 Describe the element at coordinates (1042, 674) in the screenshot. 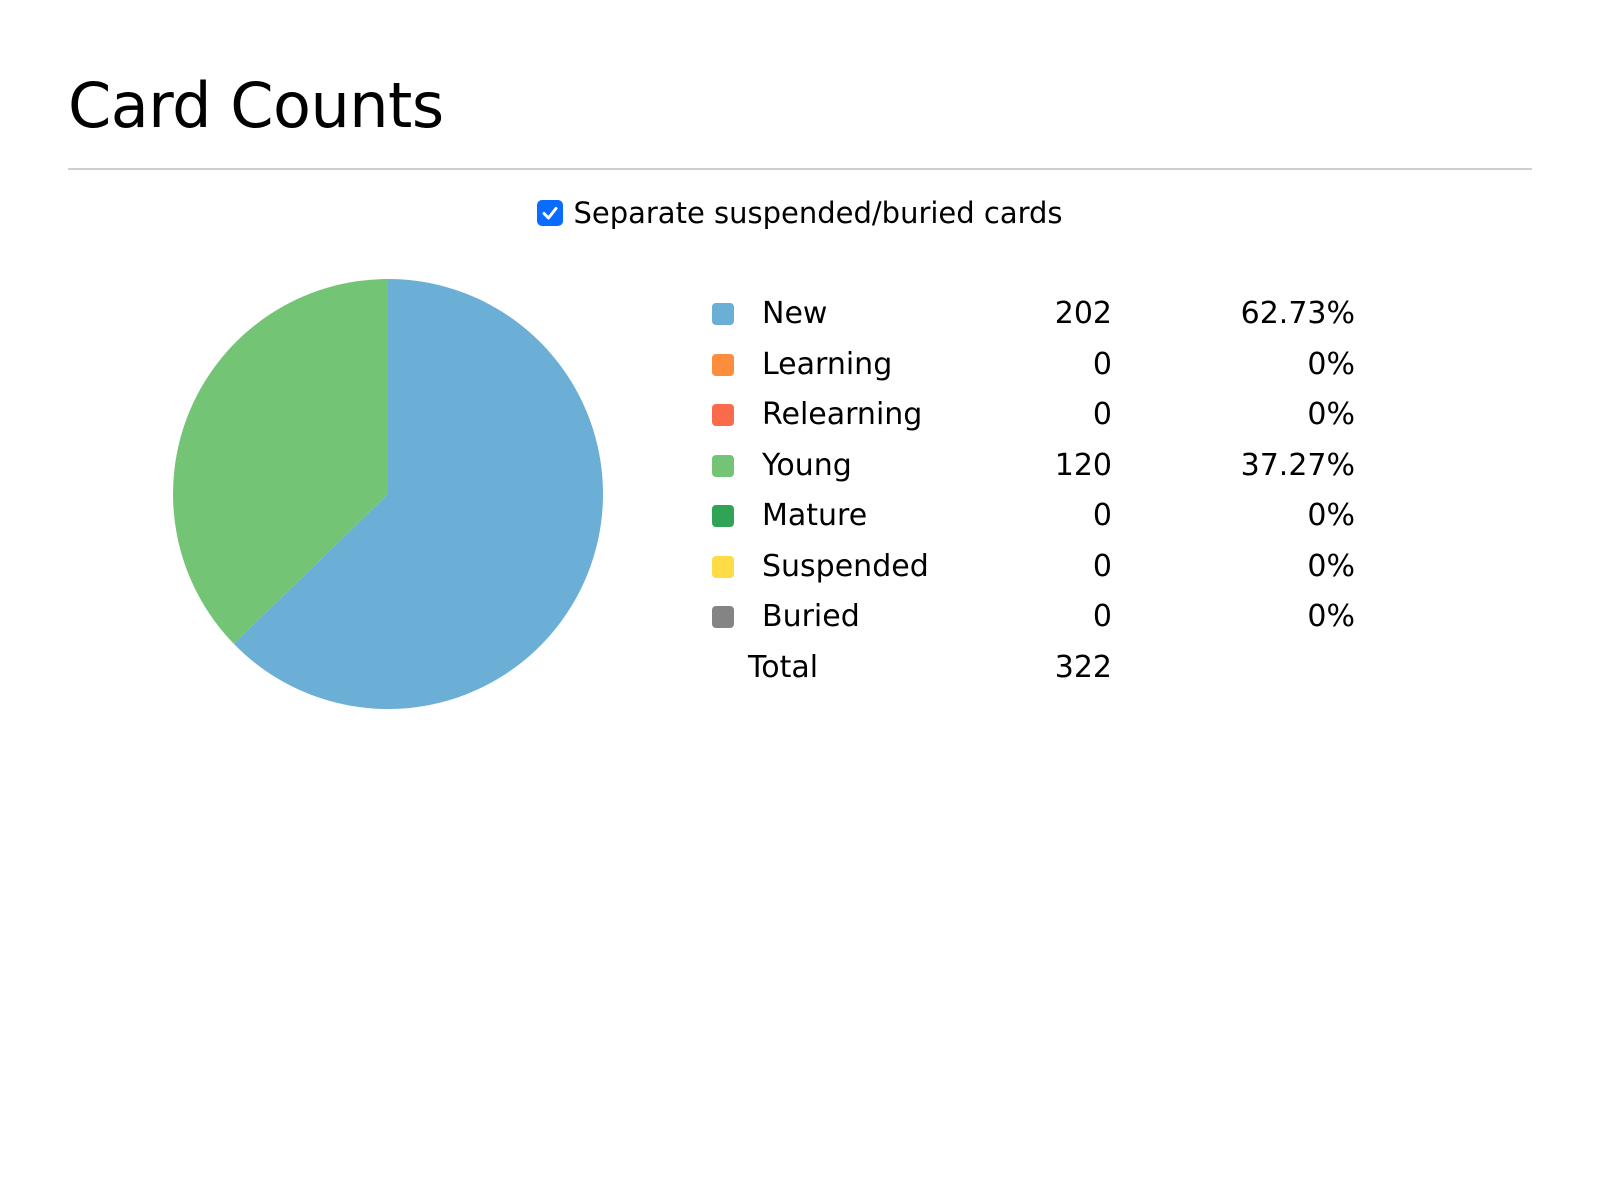

I see `legend-row-total: Total 322` at that location.